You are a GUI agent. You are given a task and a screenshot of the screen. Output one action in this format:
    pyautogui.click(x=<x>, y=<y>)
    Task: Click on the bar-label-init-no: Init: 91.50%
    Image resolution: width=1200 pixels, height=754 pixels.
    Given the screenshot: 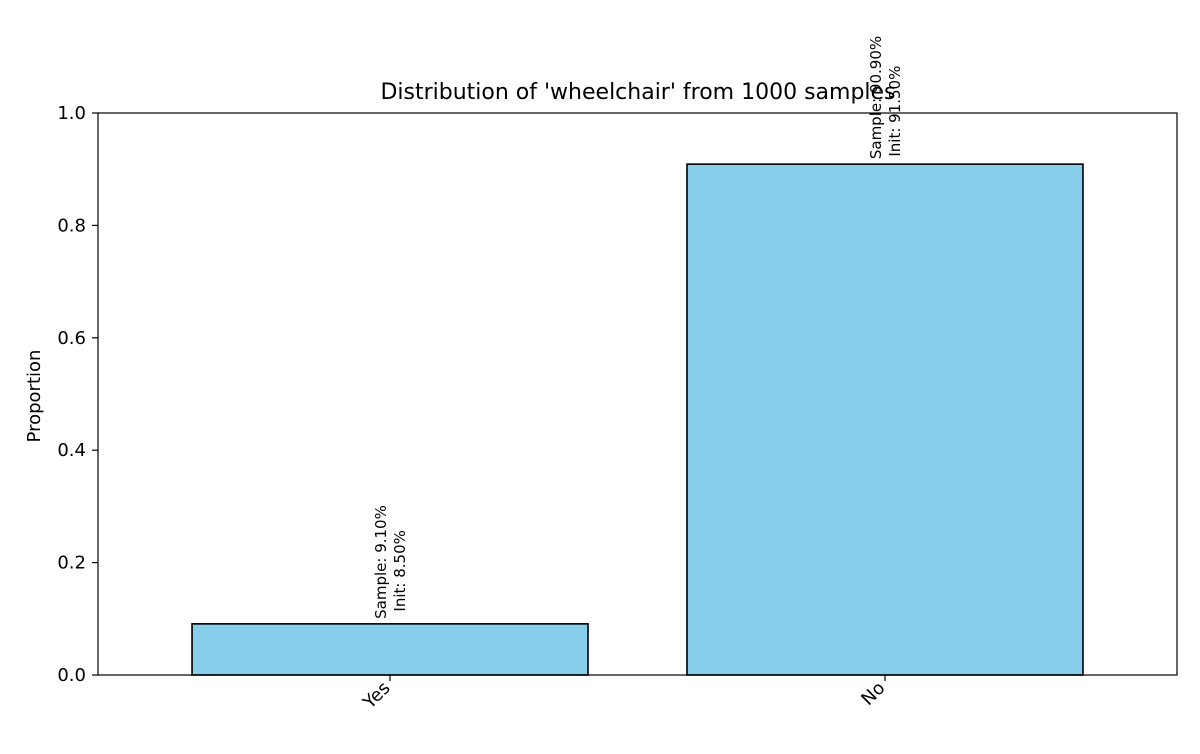 What is the action you would take?
    pyautogui.click(x=895, y=111)
    